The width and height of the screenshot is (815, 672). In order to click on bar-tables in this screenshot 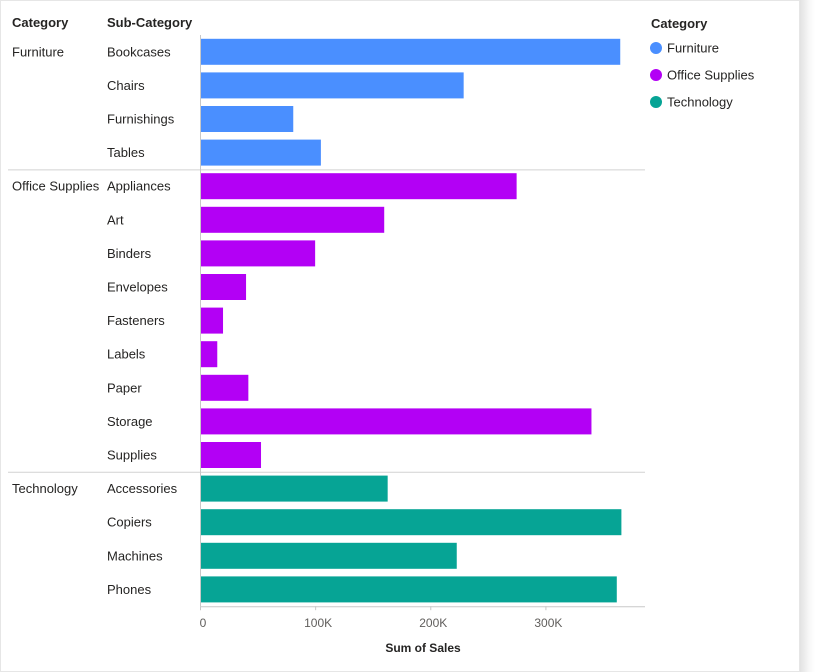, I will do `click(260, 152)`.